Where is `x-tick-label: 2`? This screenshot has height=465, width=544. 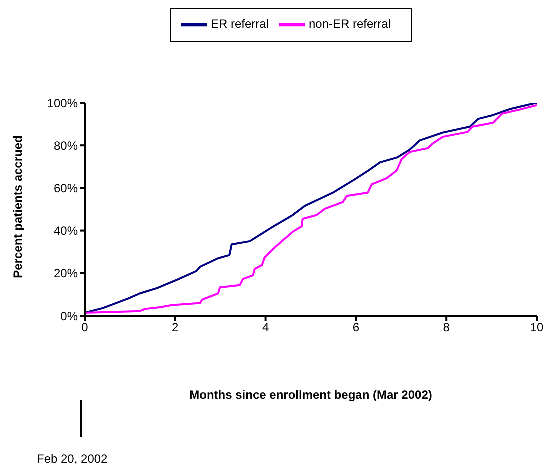 x-tick-label: 2 is located at coordinates (176, 327).